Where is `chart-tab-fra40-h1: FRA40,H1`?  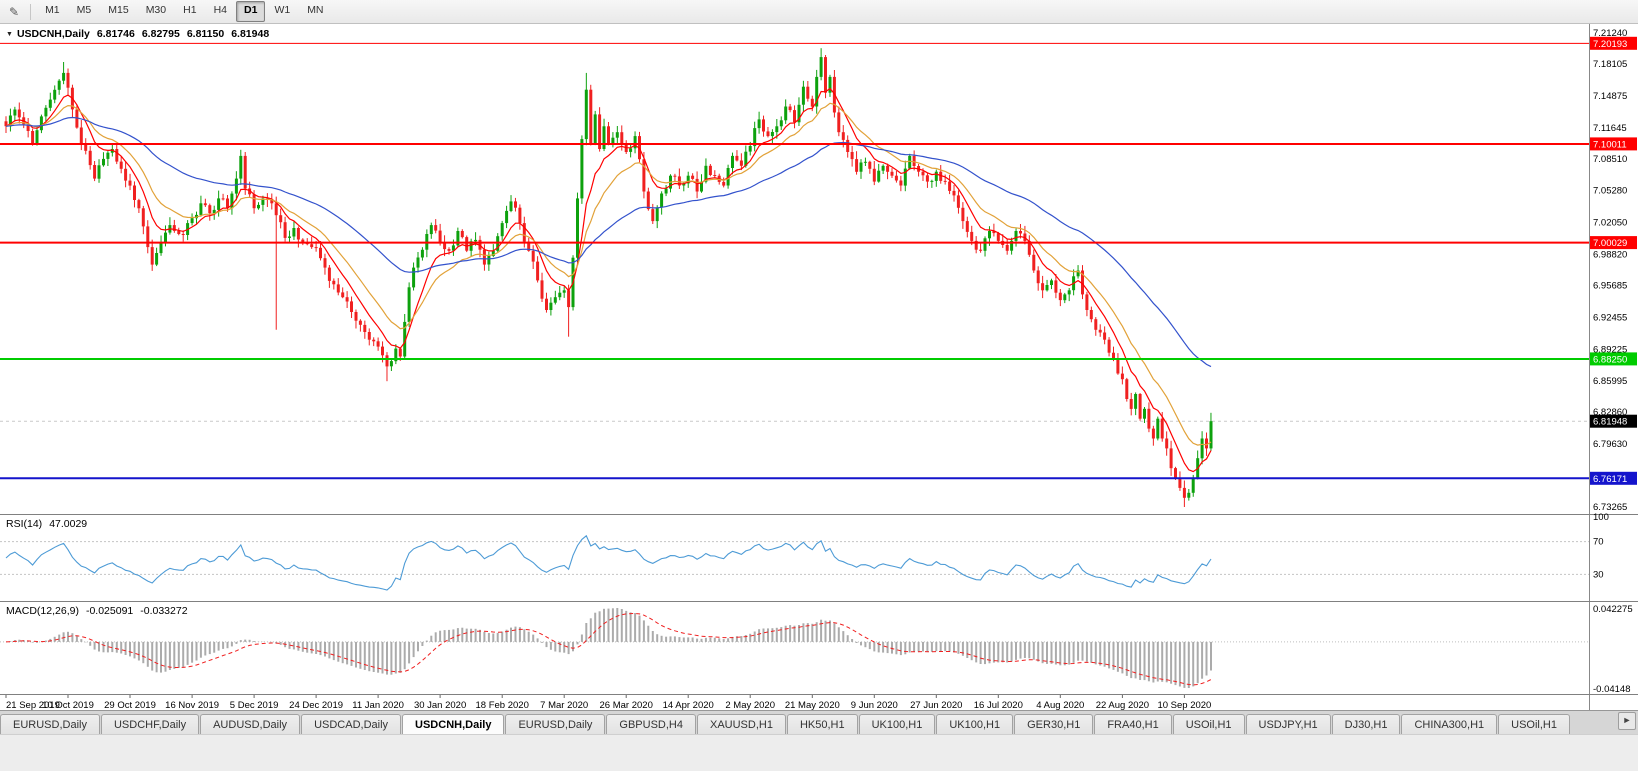
chart-tab-fra40-h1: FRA40,H1 is located at coordinates (1133, 724).